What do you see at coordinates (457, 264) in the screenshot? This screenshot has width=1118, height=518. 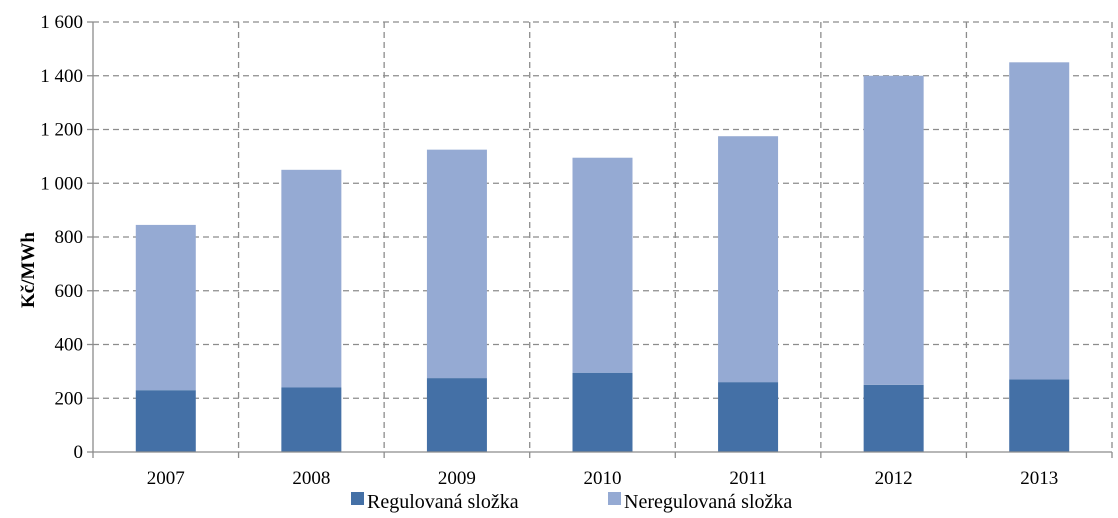 I see `bar-neregulovana-2009` at bounding box center [457, 264].